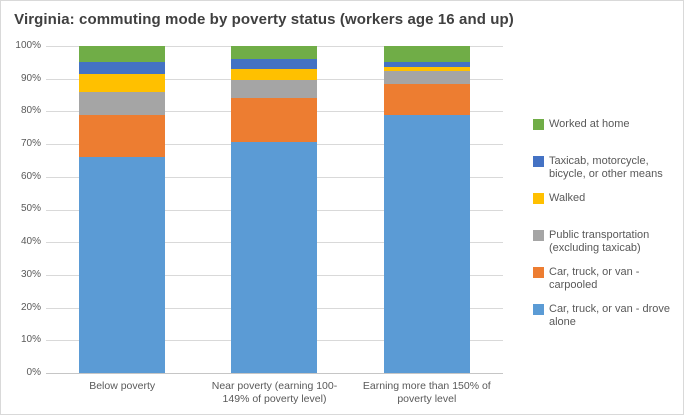  What do you see at coordinates (30, 274) in the screenshot?
I see `y-axis-tick-label: 30%` at bounding box center [30, 274].